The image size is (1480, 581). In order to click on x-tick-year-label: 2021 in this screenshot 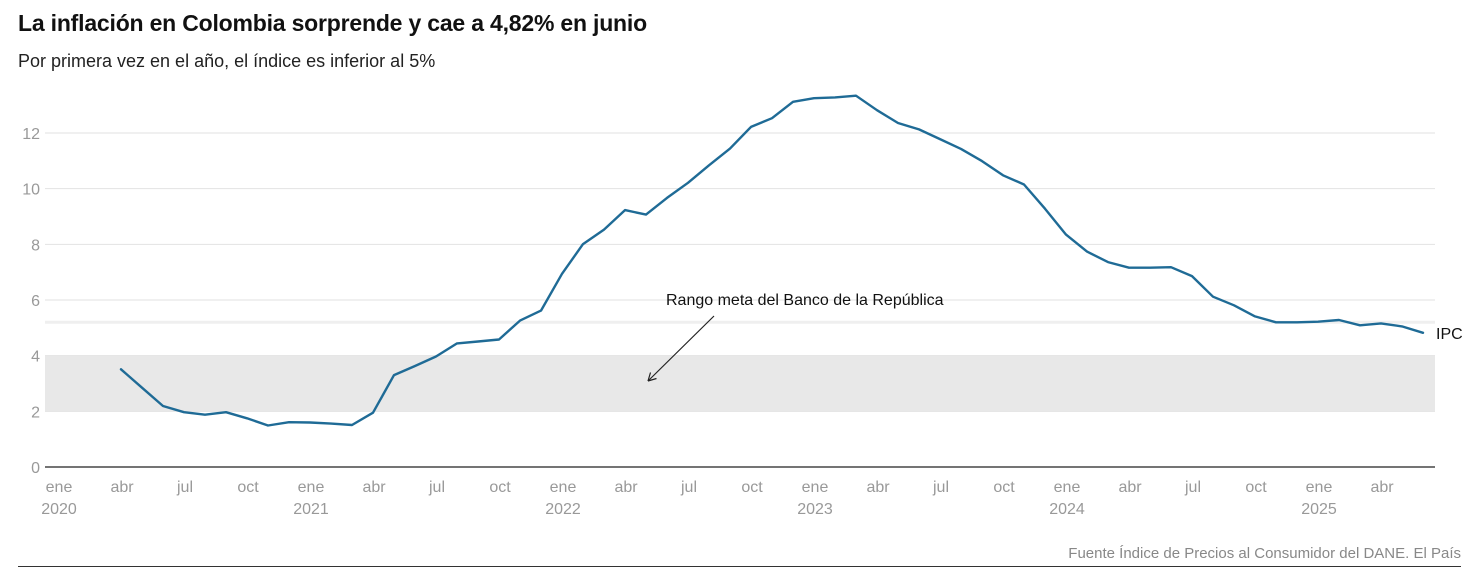, I will do `click(311, 509)`.